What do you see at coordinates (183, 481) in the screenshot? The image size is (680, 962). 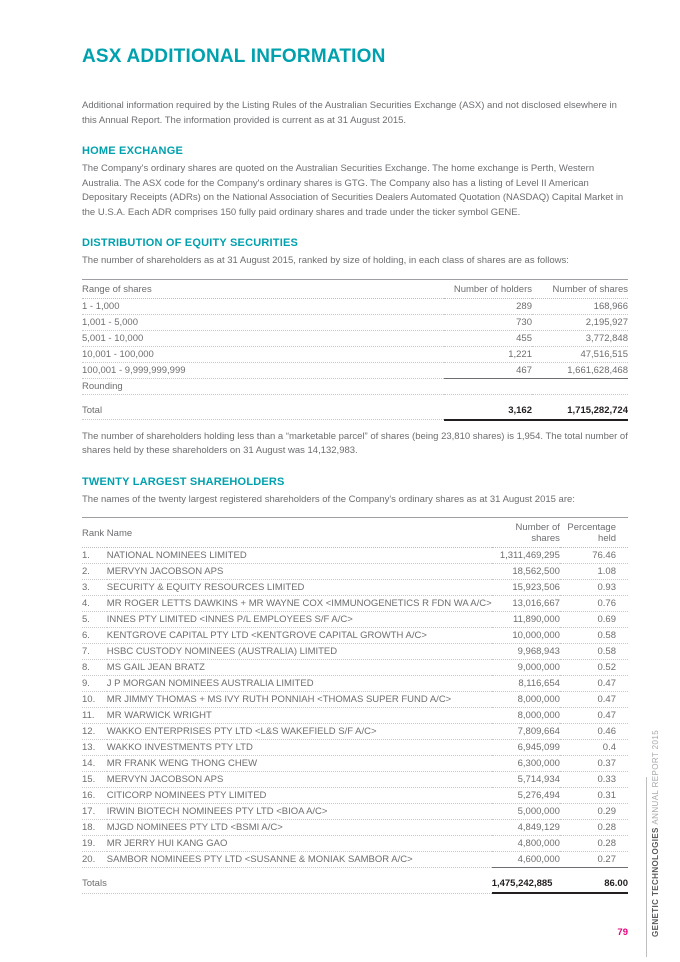 I see `section-heading-shareholders: TWENTY LARGEST SHAREHOLDERS` at bounding box center [183, 481].